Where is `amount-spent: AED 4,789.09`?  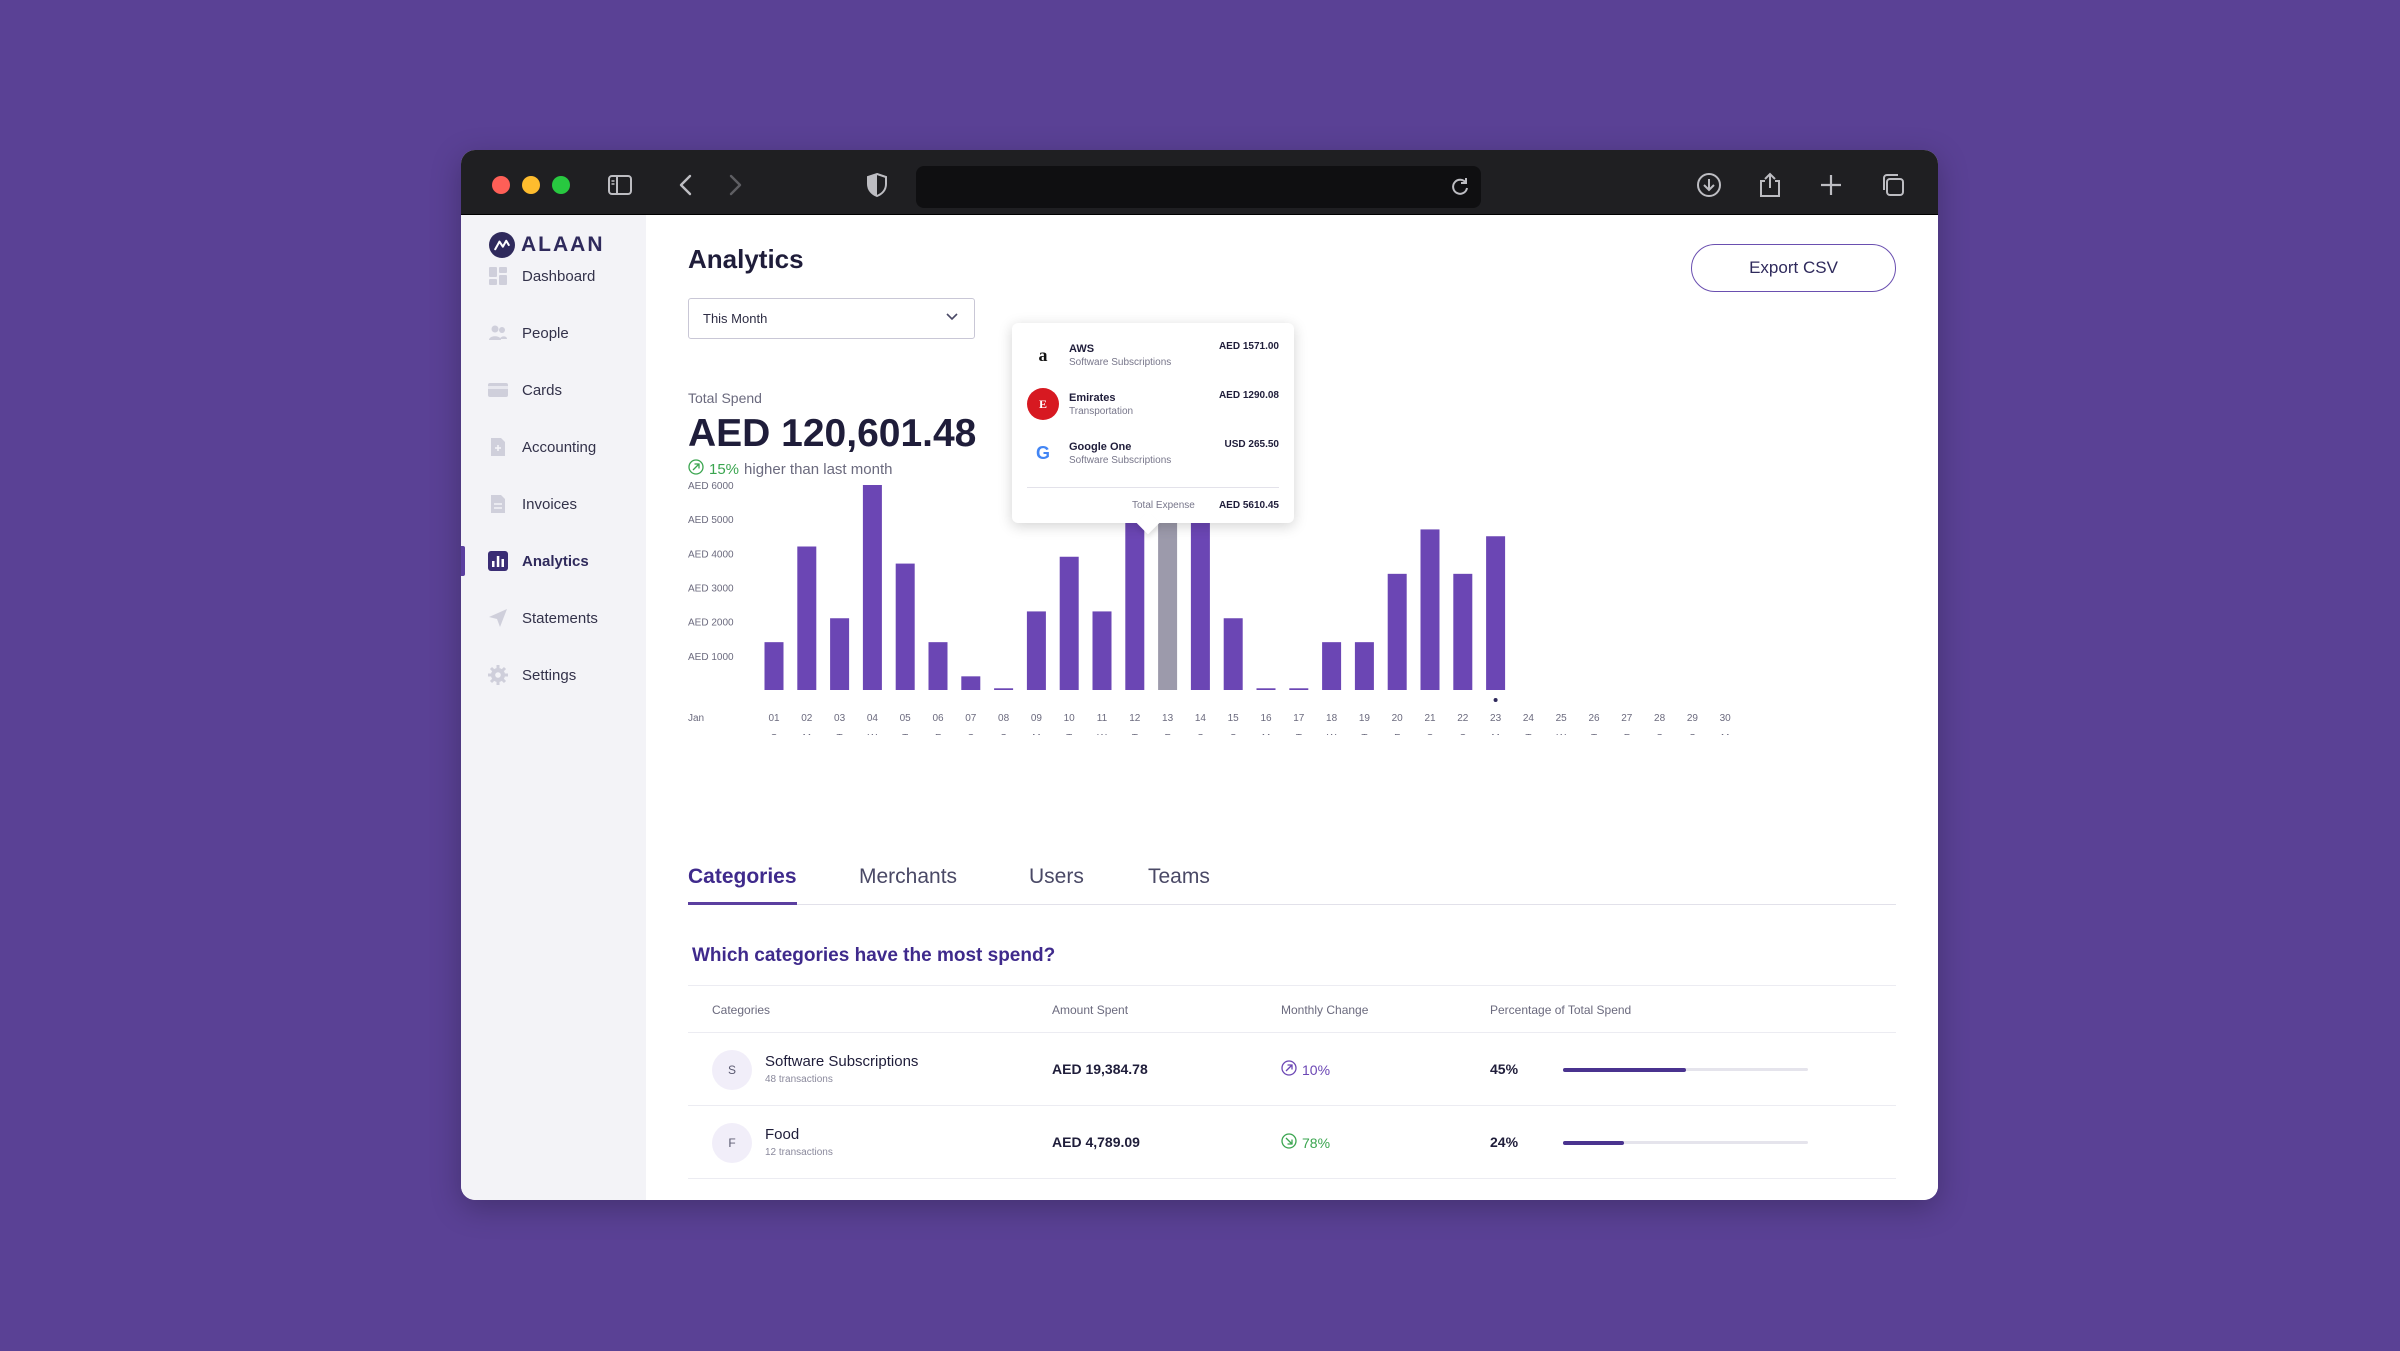
amount-spent: AED 4,789.09 is located at coordinates (1096, 1142).